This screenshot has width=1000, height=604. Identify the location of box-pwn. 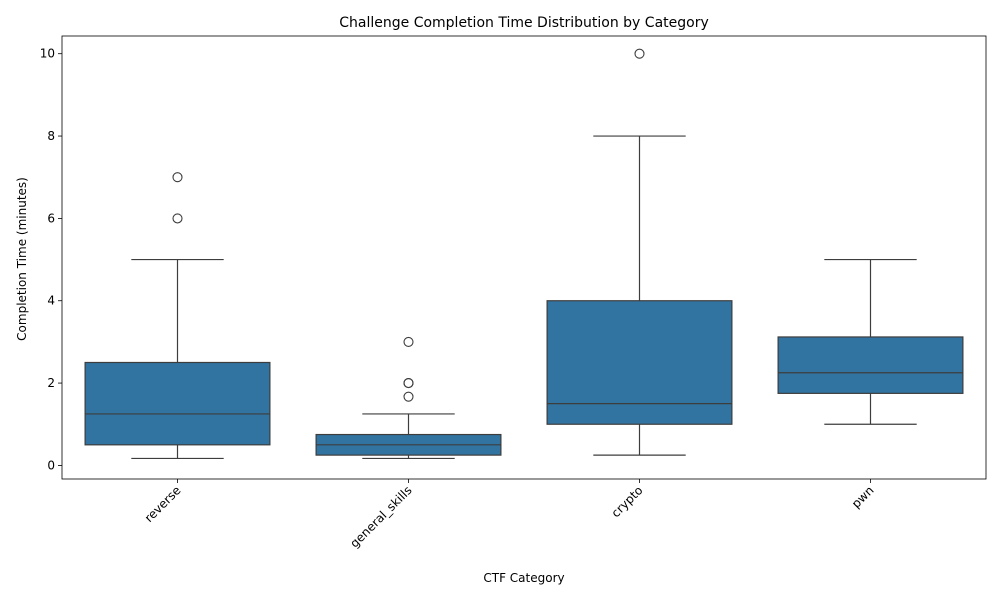
(870, 341).